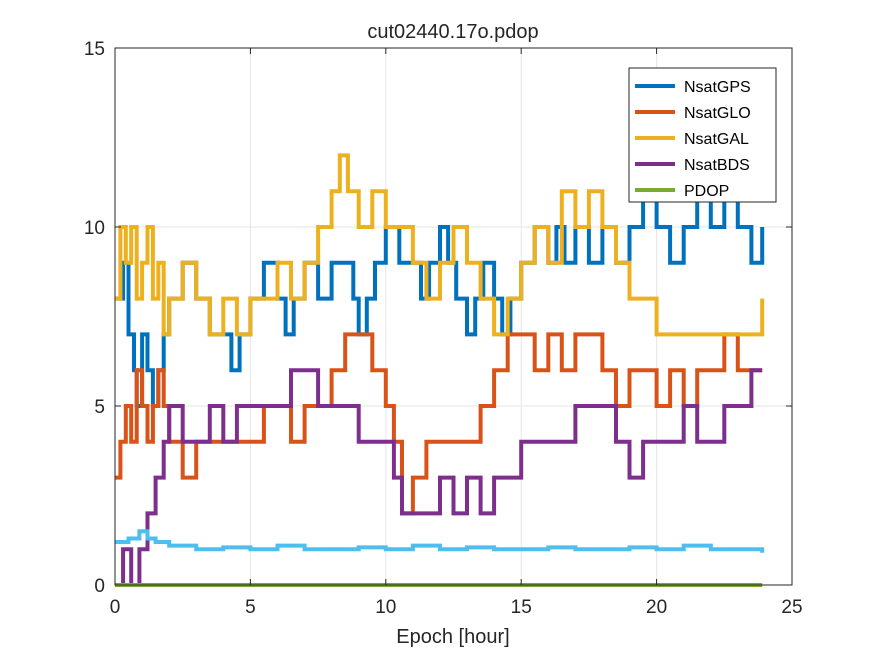  What do you see at coordinates (385, 607) in the screenshot?
I see `x-tick-label: 10` at bounding box center [385, 607].